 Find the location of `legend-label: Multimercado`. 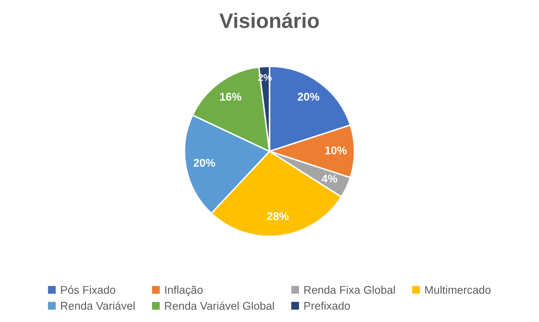

legend-label: Multimercado is located at coordinates (458, 290).